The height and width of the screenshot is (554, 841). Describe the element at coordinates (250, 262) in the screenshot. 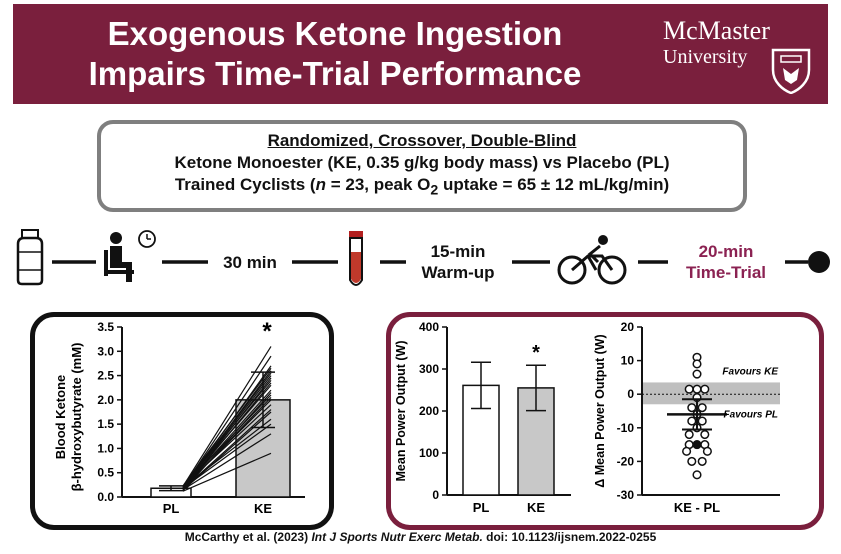

I see `step-30-min: 30 min` at that location.